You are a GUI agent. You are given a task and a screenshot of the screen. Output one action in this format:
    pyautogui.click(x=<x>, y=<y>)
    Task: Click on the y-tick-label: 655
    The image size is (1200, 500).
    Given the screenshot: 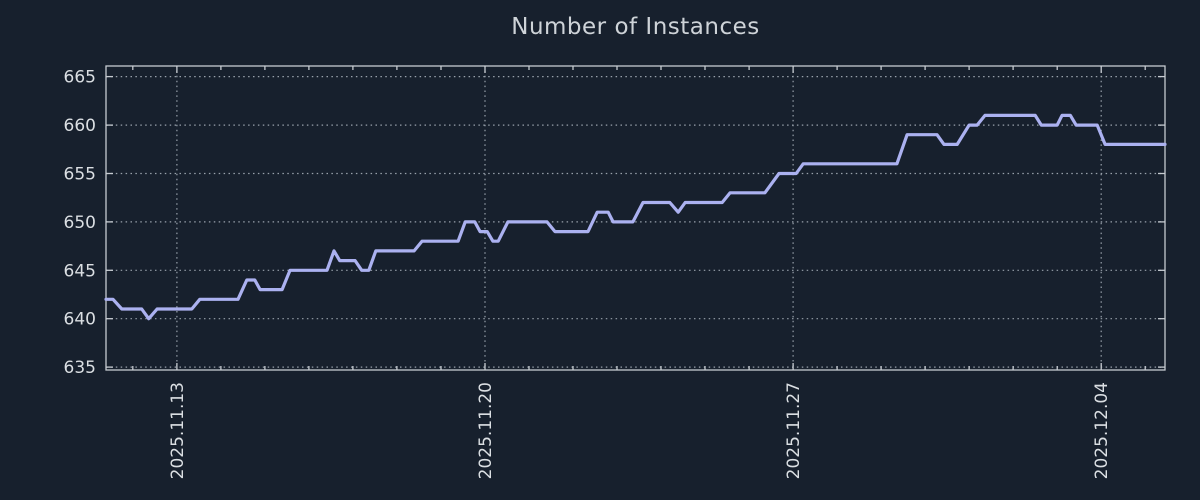 What is the action you would take?
    pyautogui.click(x=80, y=175)
    